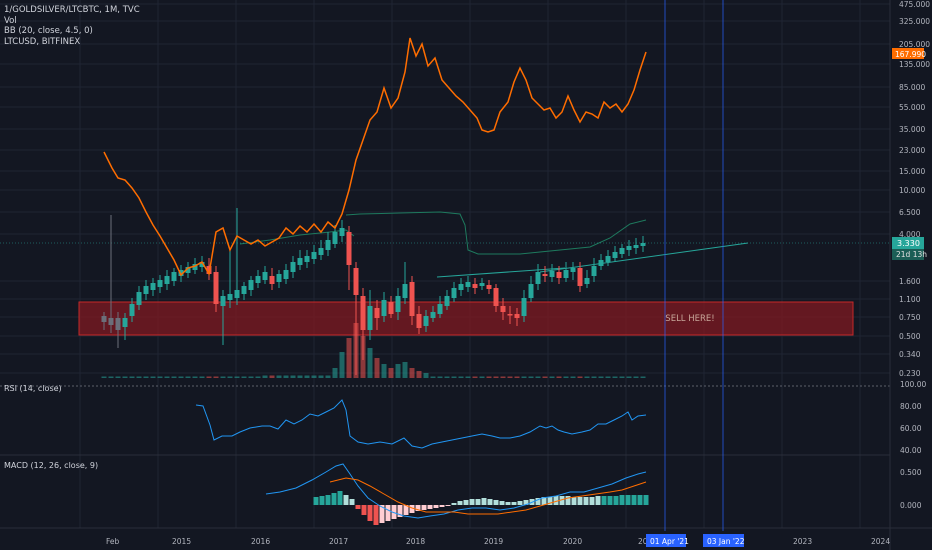 This screenshot has height=550, width=932. Describe the element at coordinates (914, 44) in the screenshot. I see `price-tick: 205.000` at that location.